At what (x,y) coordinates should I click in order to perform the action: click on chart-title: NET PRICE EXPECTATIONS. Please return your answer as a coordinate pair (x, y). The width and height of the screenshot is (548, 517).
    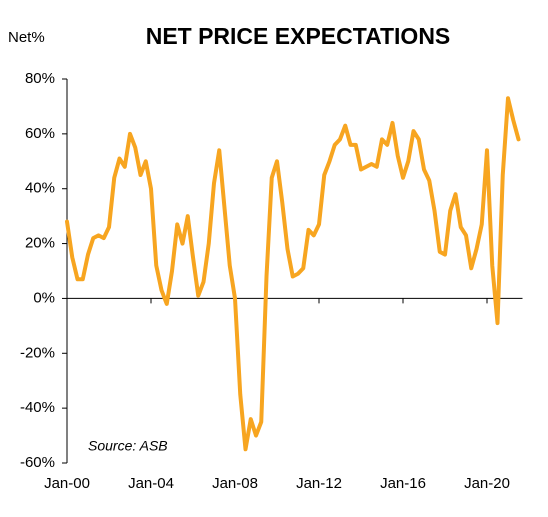
    Looking at the image, I should click on (298, 36).